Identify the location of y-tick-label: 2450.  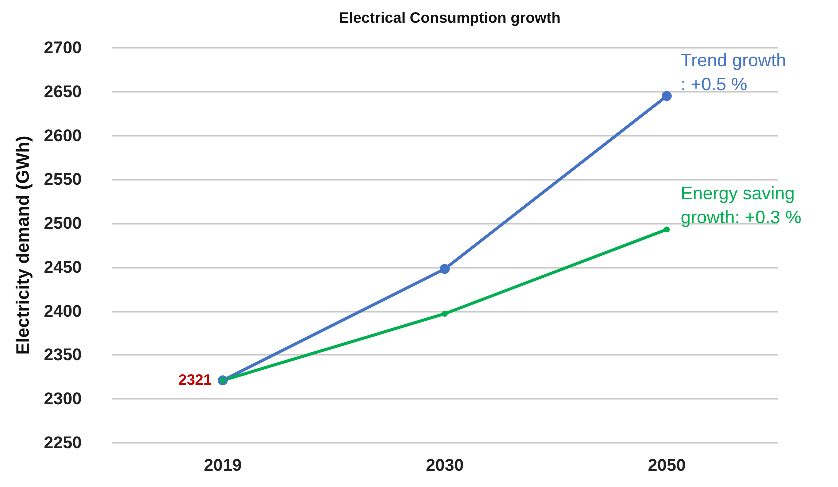
(63, 267).